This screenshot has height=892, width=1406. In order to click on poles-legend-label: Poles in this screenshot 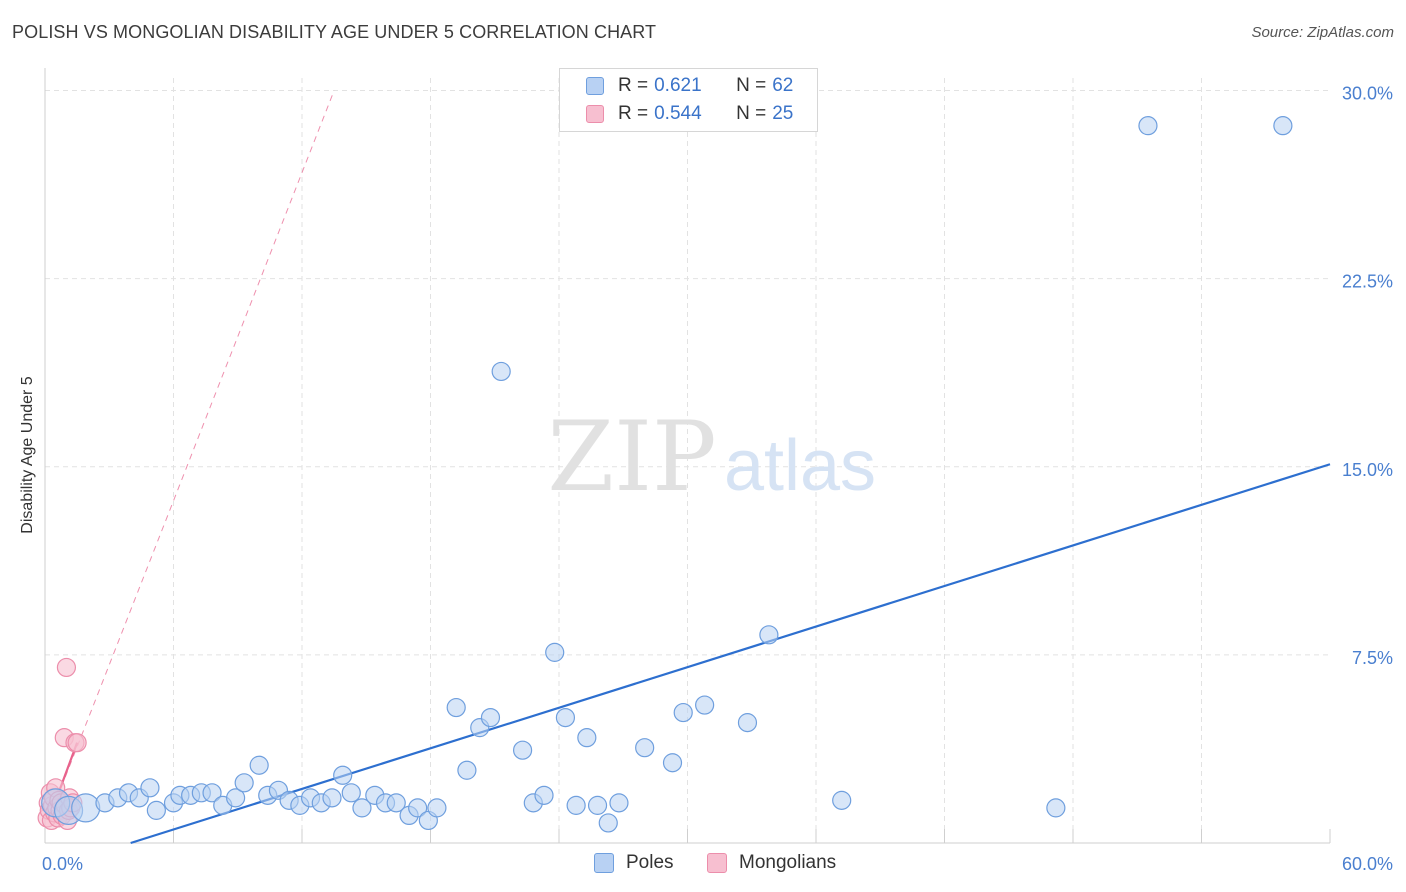, I will do `click(650, 862)`.